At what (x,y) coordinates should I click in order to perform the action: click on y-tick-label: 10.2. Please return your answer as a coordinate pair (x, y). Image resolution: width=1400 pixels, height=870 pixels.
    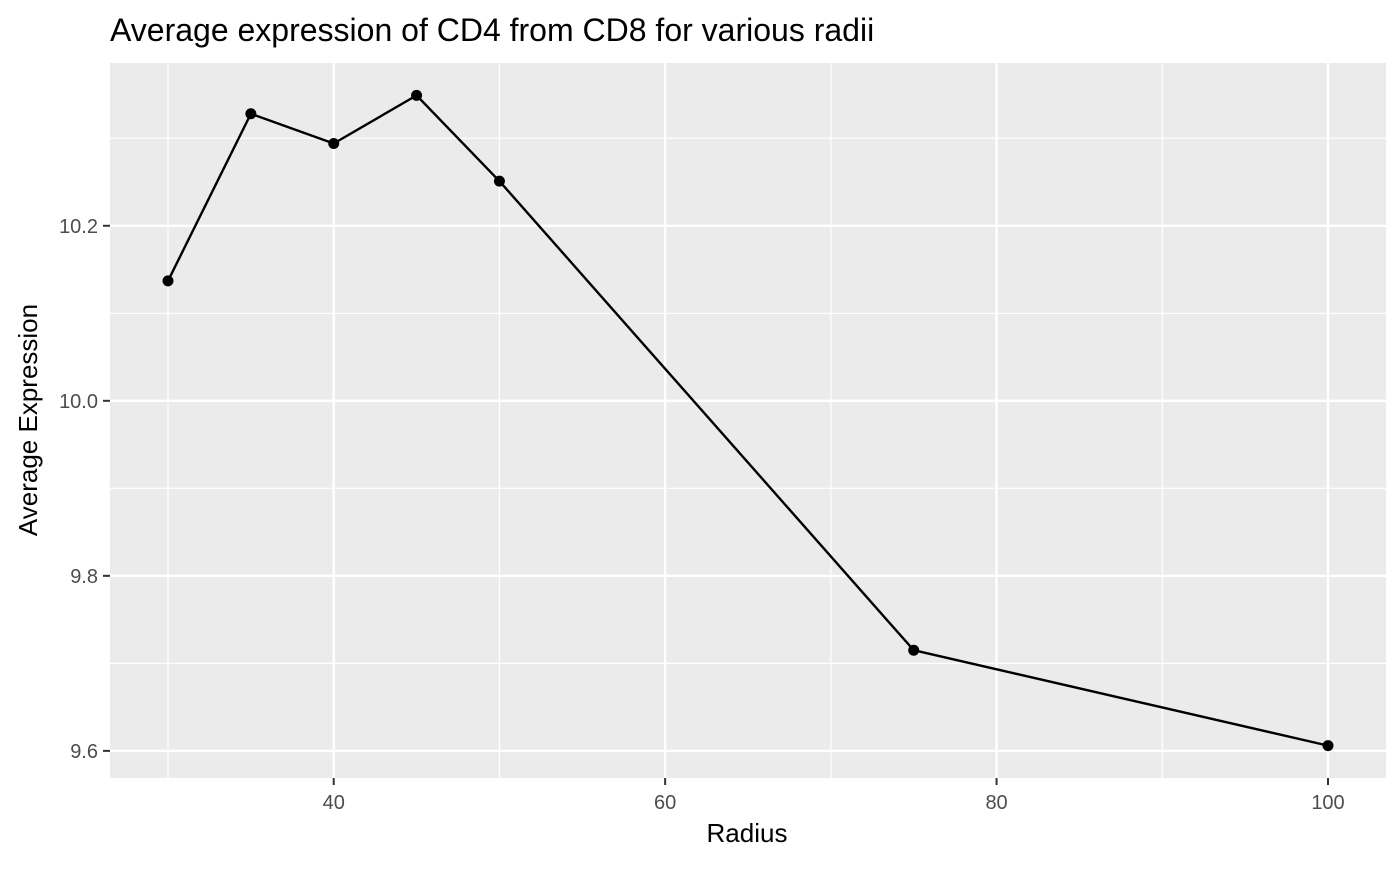
    Looking at the image, I should click on (78, 227).